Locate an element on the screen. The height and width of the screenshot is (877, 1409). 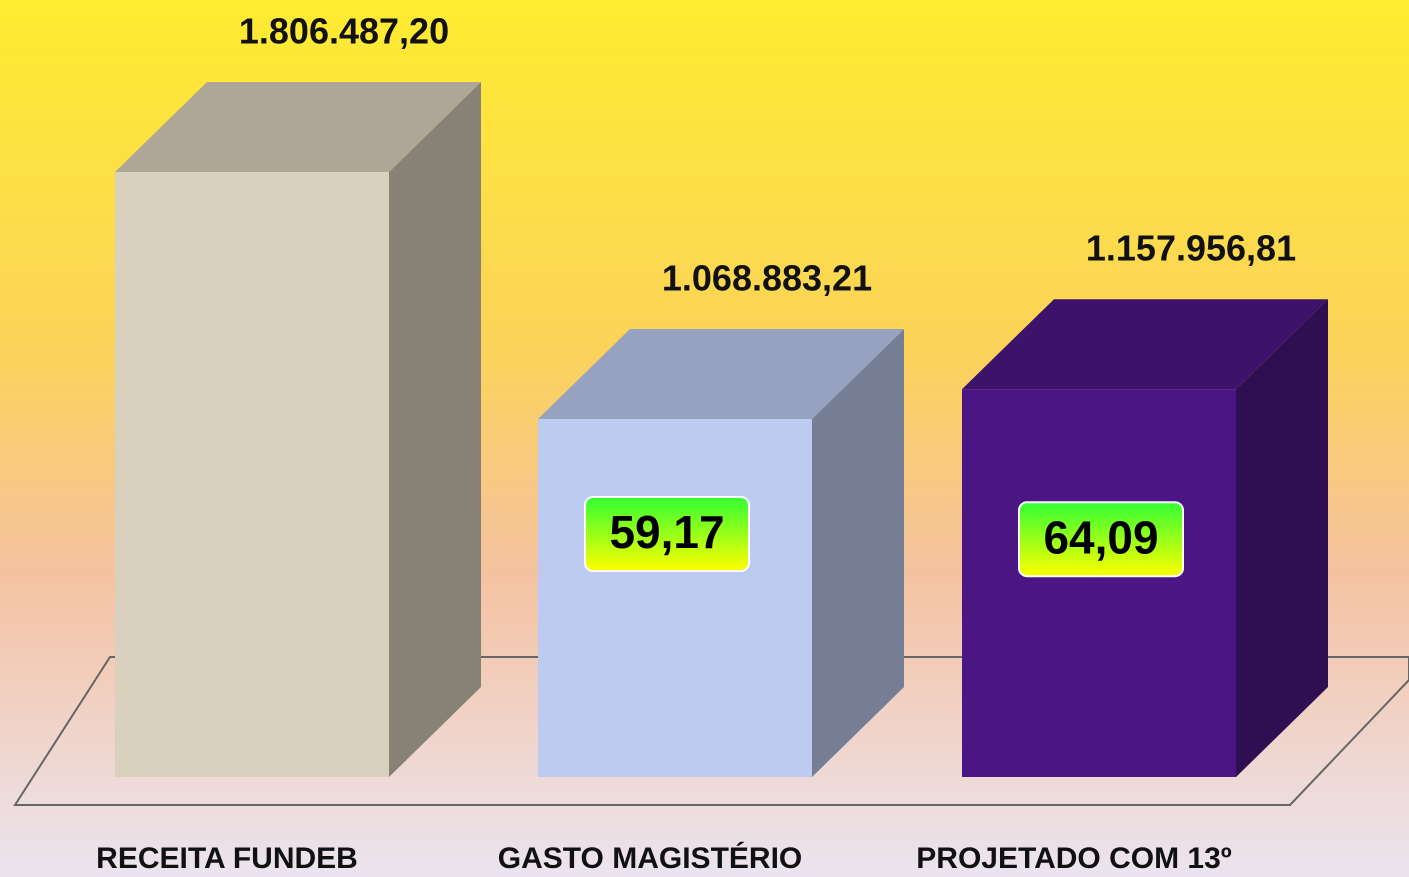
annotation: 59,17 is located at coordinates (666, 532).